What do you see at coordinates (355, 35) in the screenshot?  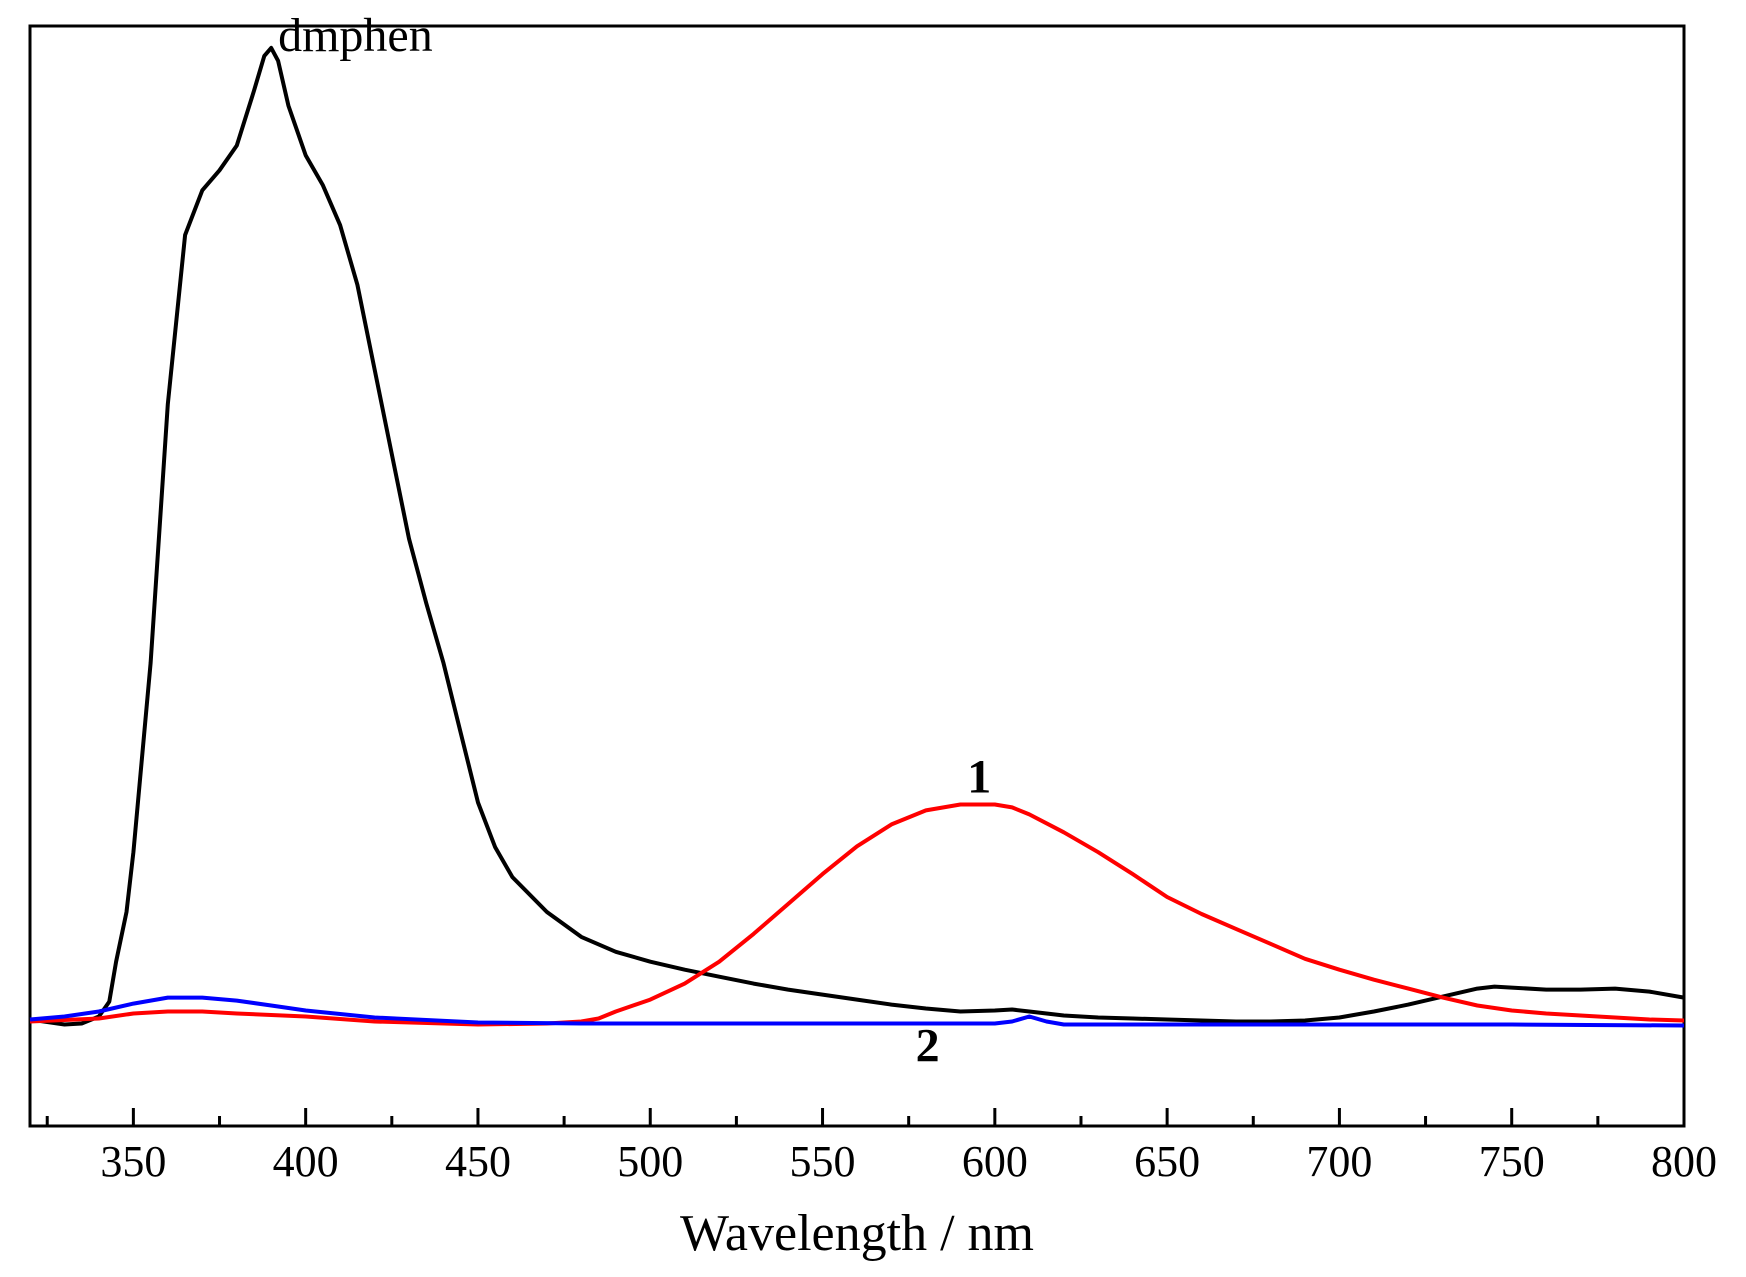 I see `annotation-label: dmphen` at bounding box center [355, 35].